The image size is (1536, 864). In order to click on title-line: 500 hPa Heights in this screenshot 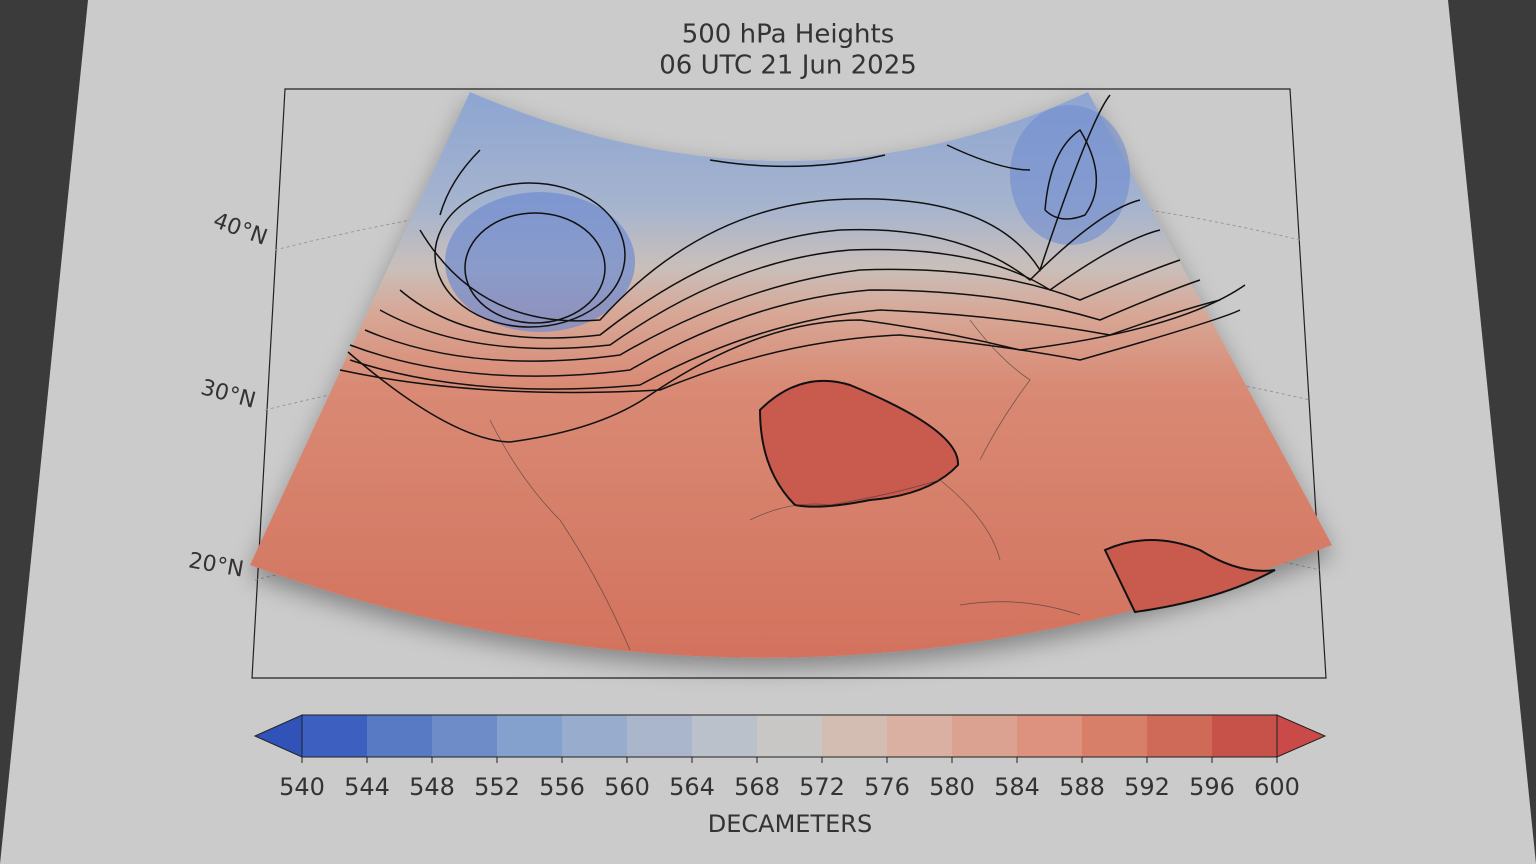, I will do `click(788, 35)`.